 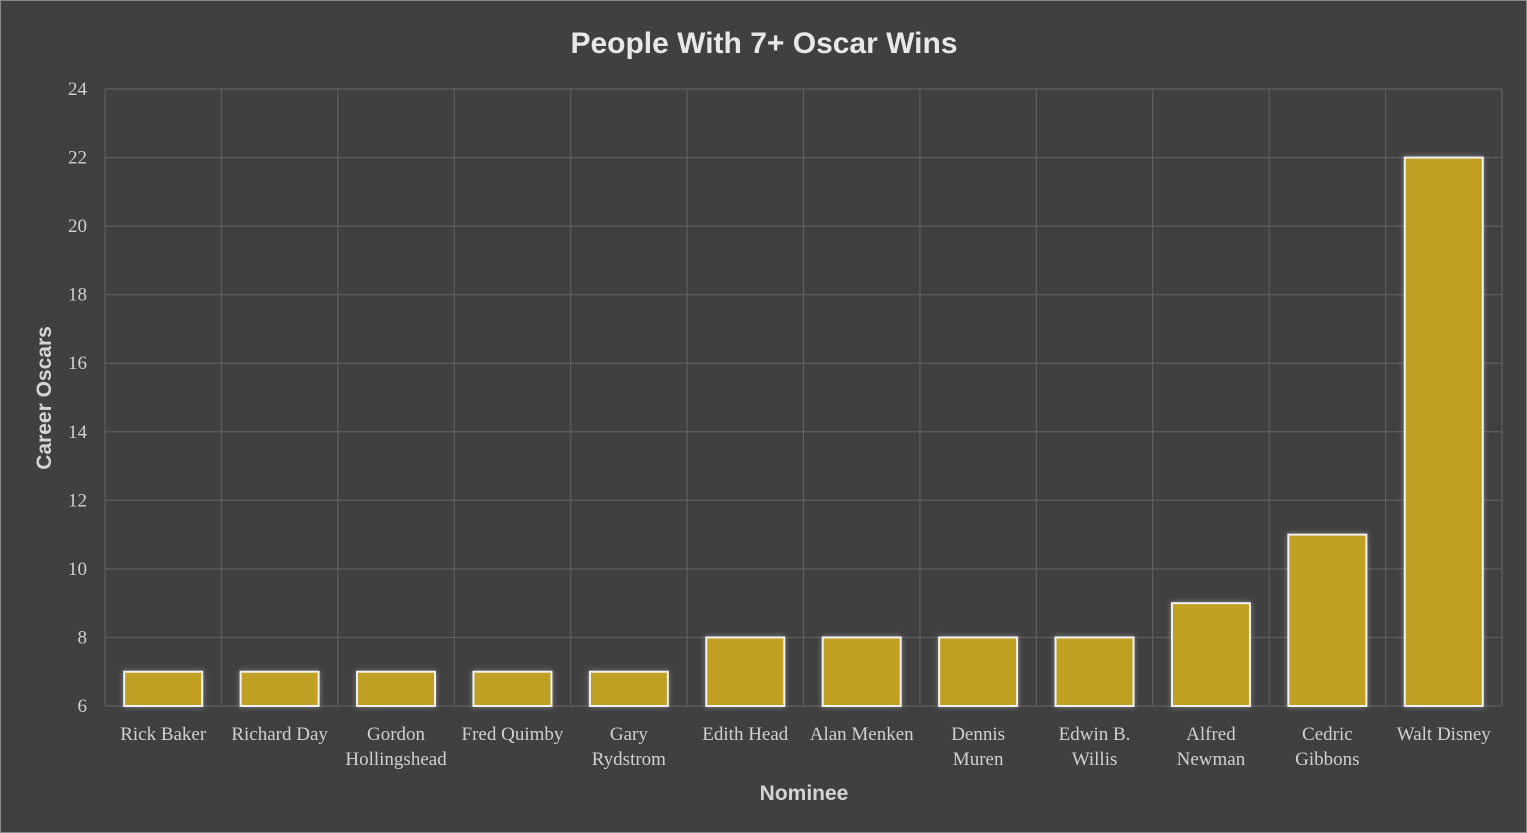 I want to click on y-tick-label: 20, so click(x=77, y=226).